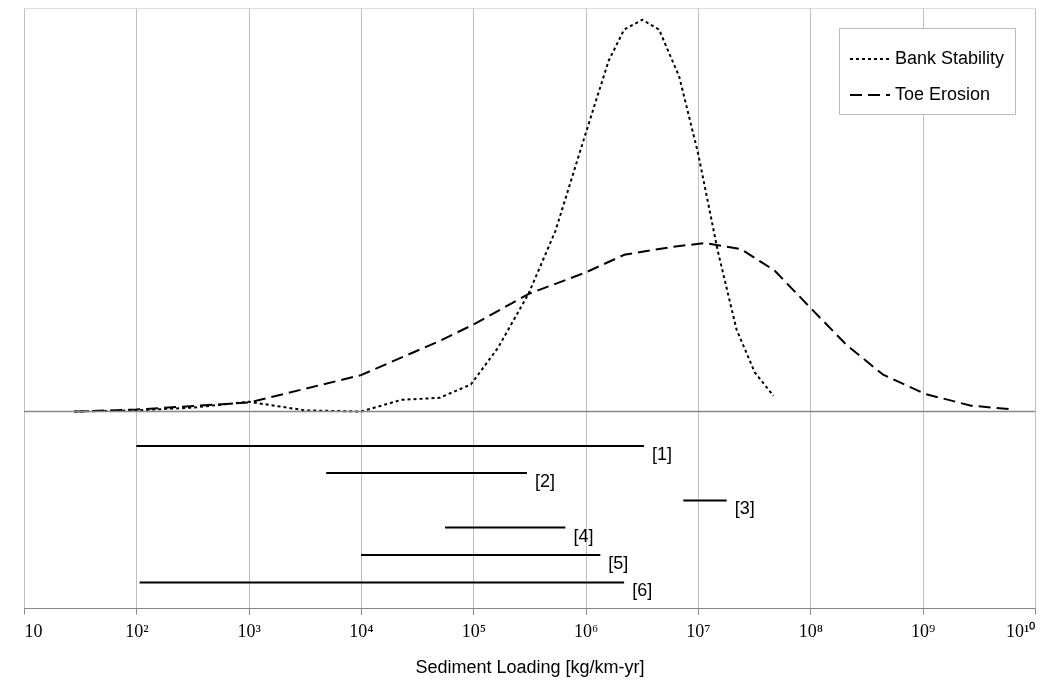 The image size is (1055, 698). What do you see at coordinates (583, 535) in the screenshot?
I see `annotation: [4]` at bounding box center [583, 535].